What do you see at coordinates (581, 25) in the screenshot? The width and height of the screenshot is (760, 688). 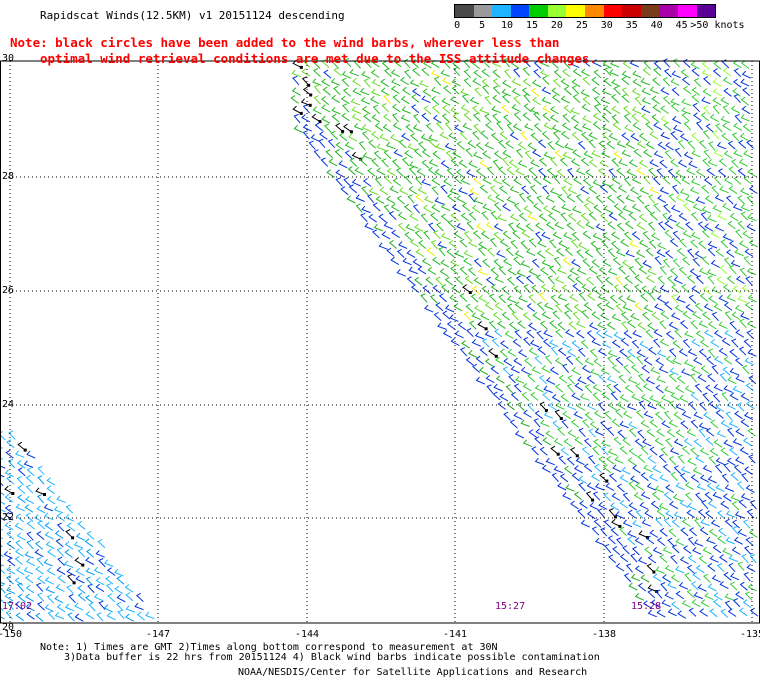 I see `color-scale-label: 25` at bounding box center [581, 25].